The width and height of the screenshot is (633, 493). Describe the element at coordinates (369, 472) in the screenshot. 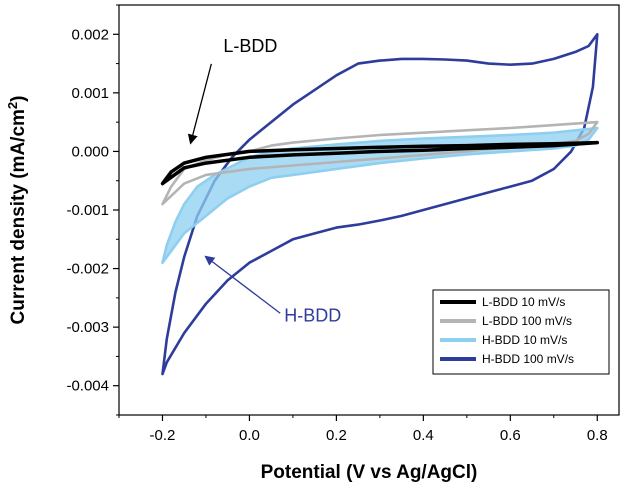

I see `x-axis-title: Potential (V vs Ag/AgCl)` at that location.